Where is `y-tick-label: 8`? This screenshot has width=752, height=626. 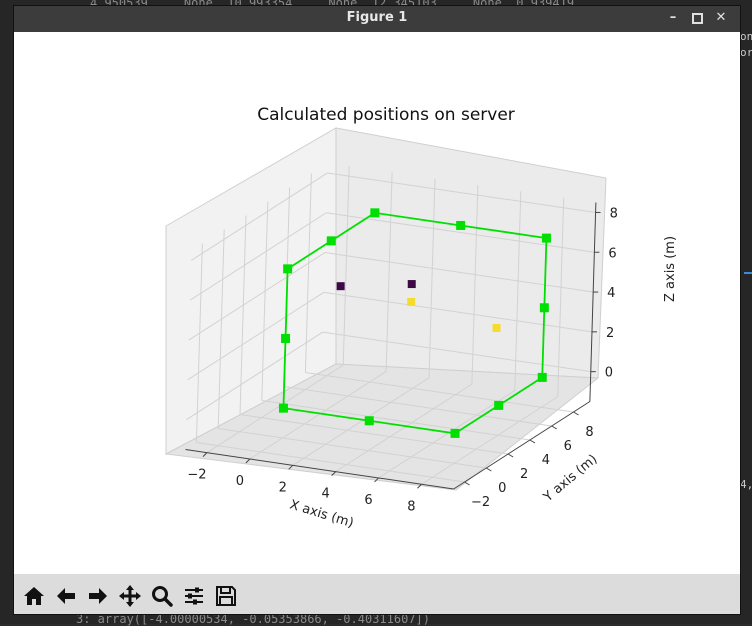
y-tick-label: 8 is located at coordinates (589, 432).